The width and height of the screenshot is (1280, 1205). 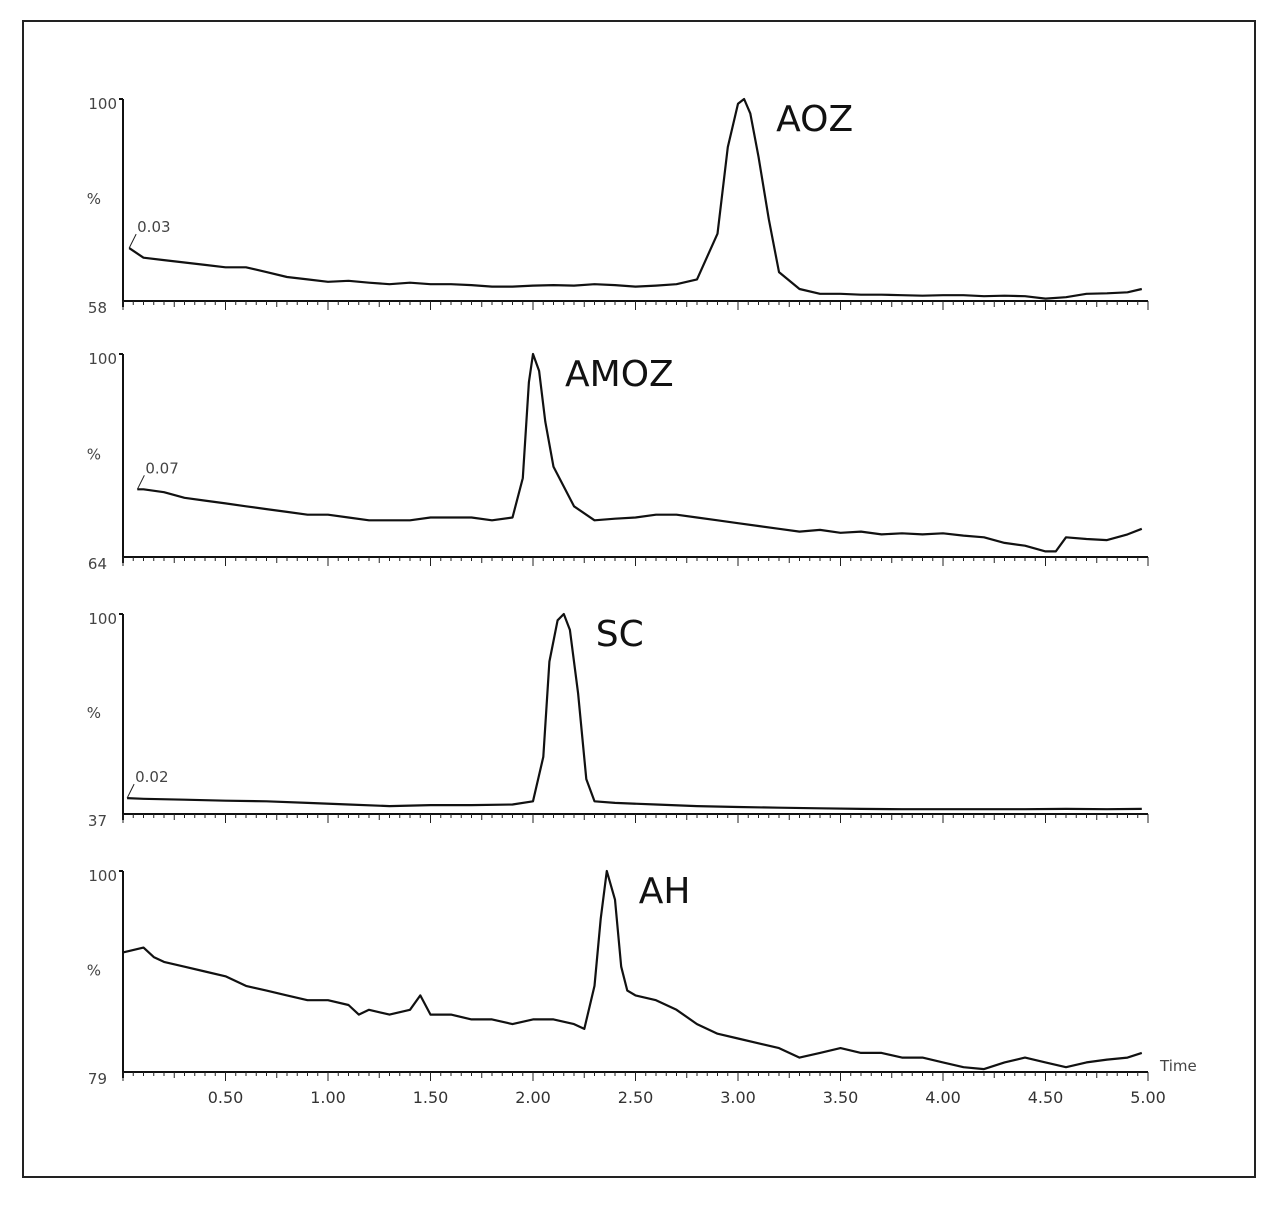 I want to click on start-annotation: 0.07, so click(x=161, y=468).